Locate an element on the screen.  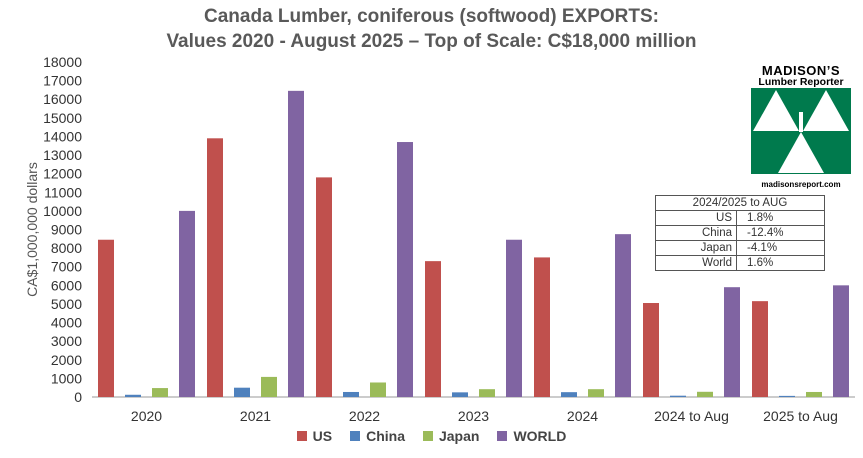
legend-label: Japan is located at coordinates (459, 436).